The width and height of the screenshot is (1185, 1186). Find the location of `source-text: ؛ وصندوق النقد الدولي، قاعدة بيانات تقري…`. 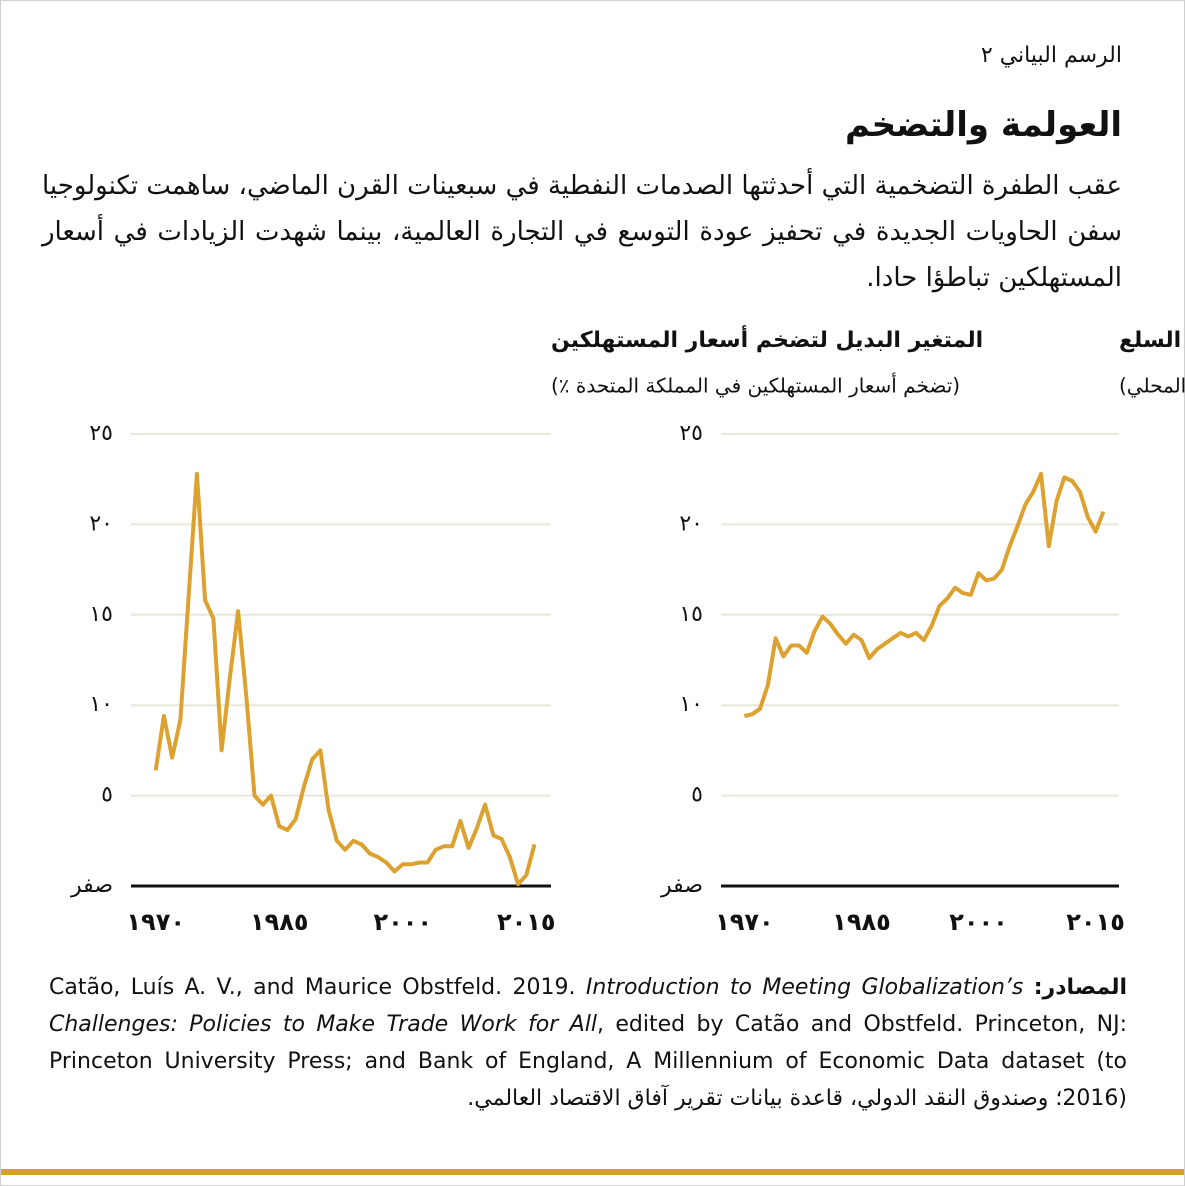

source-text: ؛ وصندوق النقد الدولي، قاعدة بيانات تقري… is located at coordinates (765, 1098).